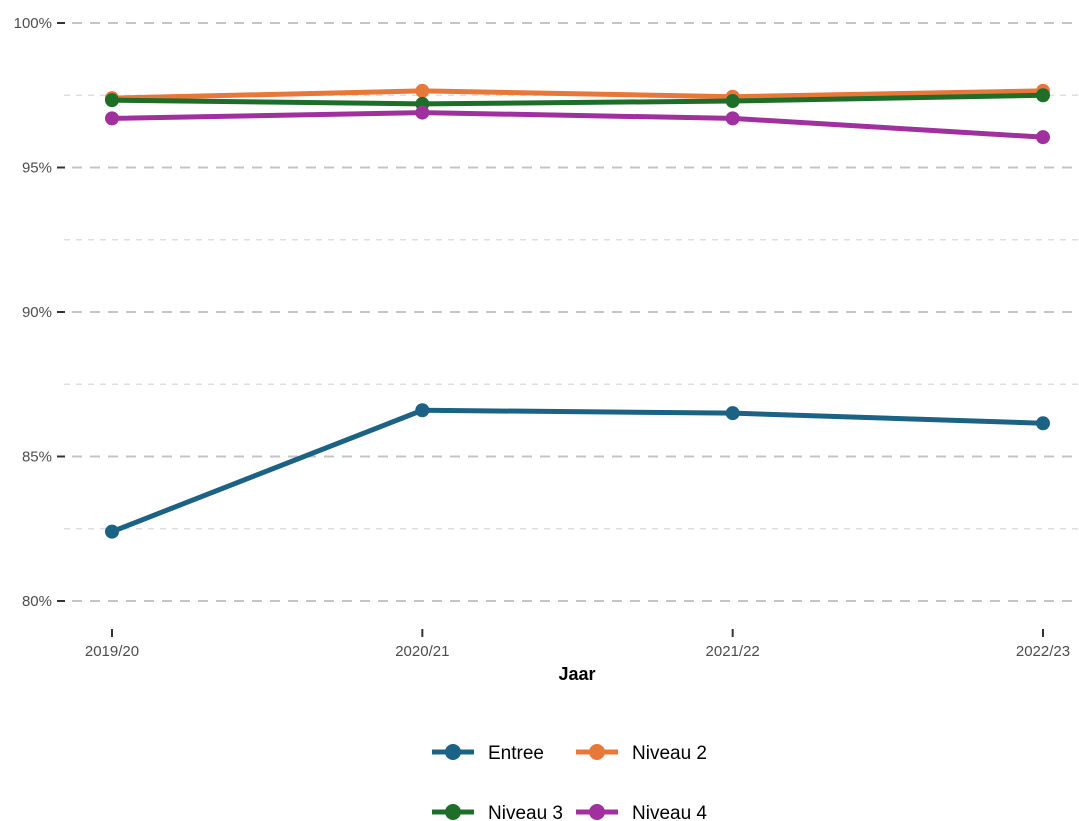  Describe the element at coordinates (733, 651) in the screenshot. I see `x-tick-label-2: 2021/22` at that location.